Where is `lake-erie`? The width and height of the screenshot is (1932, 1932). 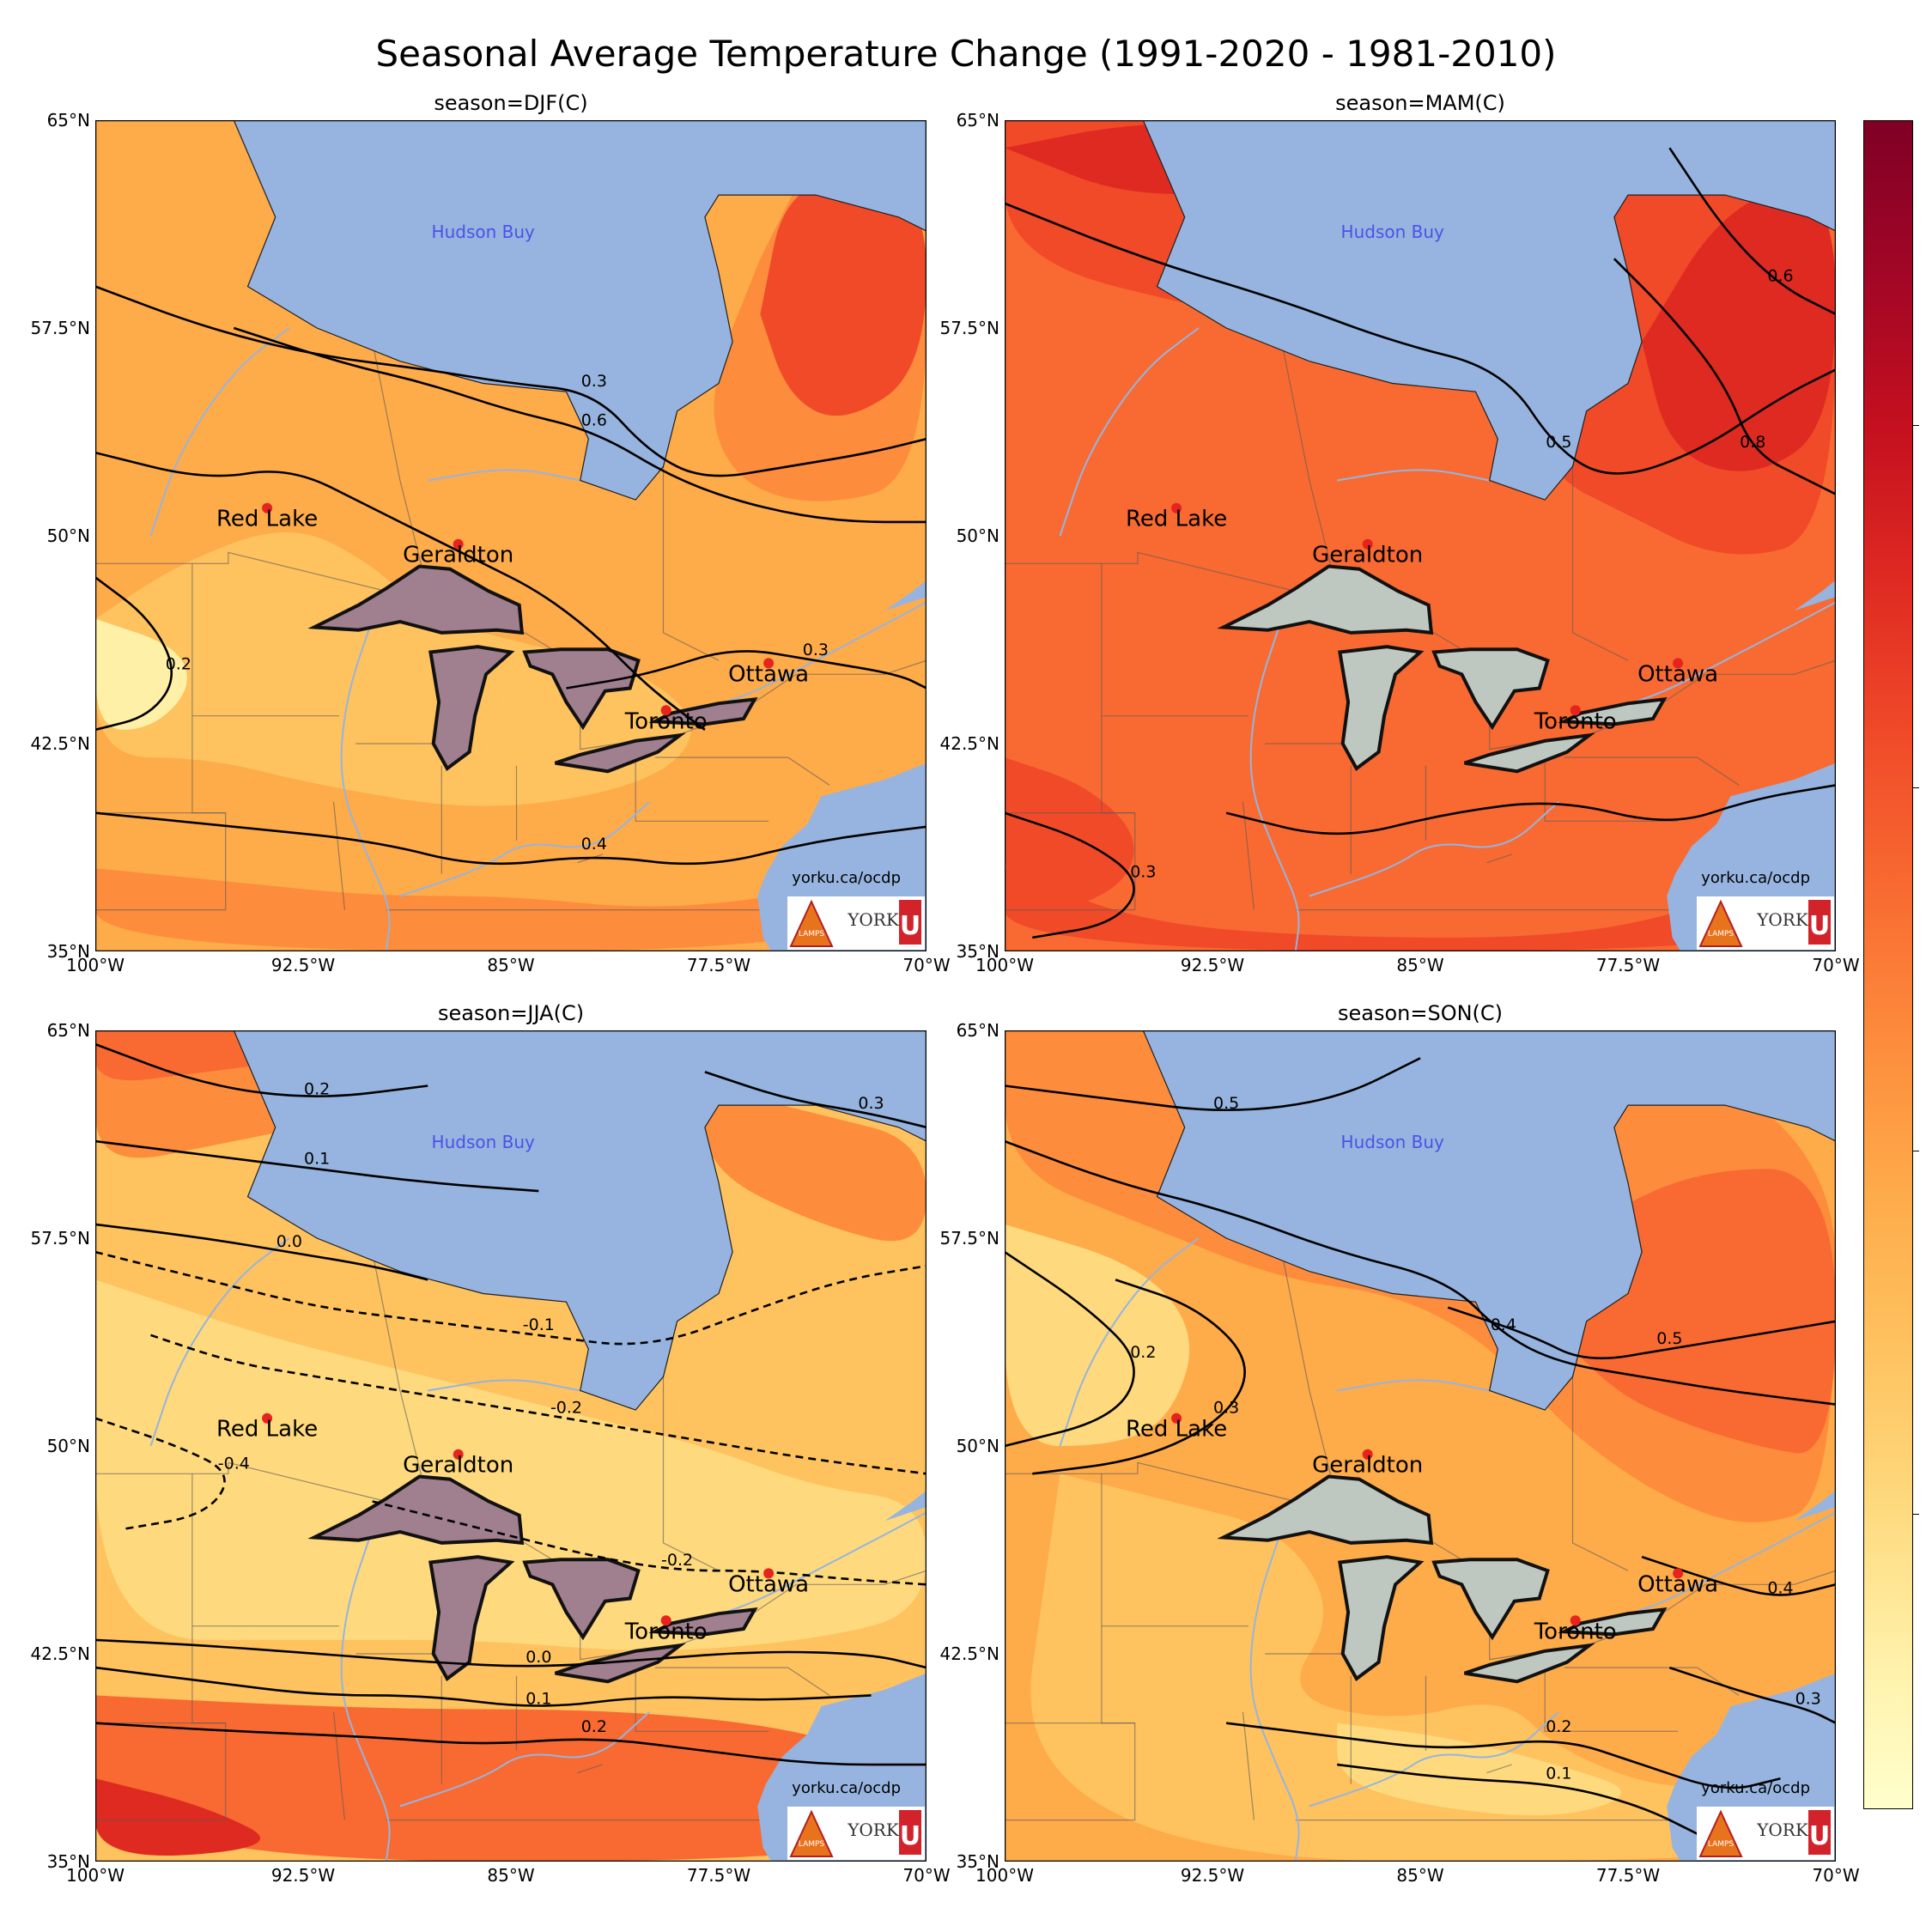 lake-erie is located at coordinates (1529, 753).